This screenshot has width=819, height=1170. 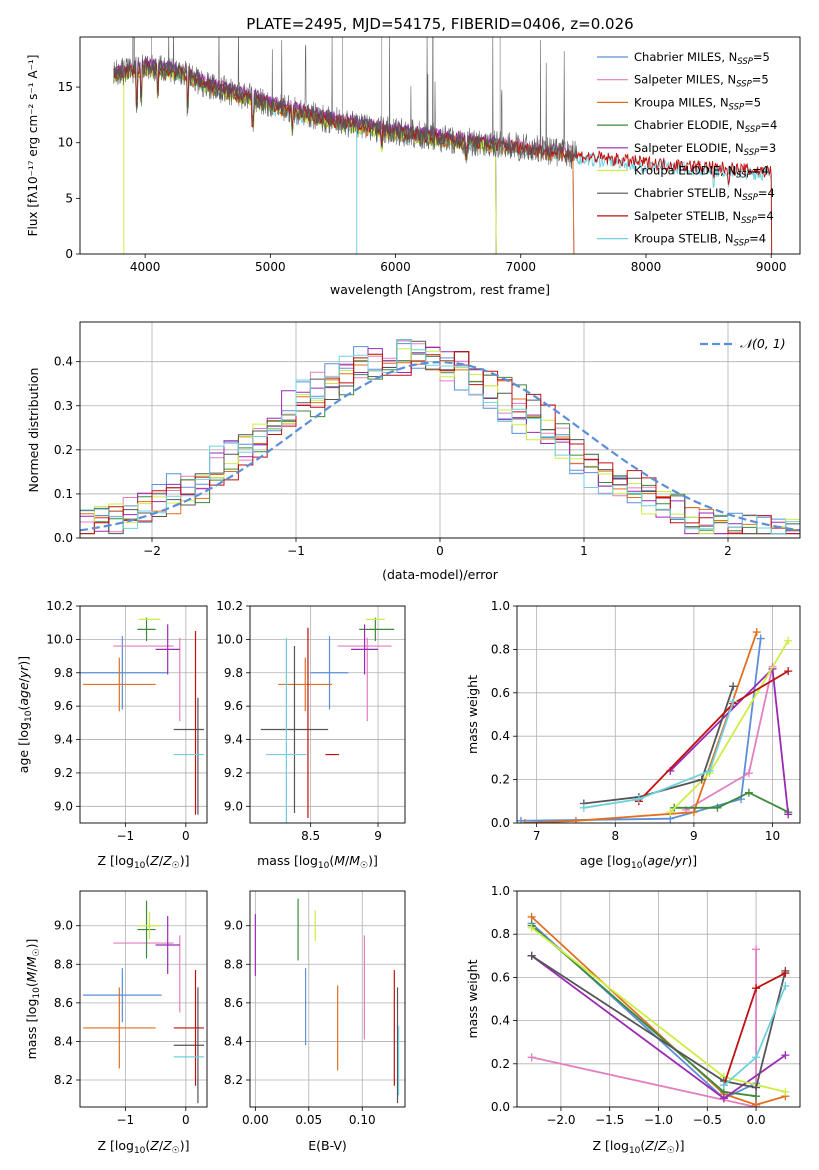 What do you see at coordinates (233, 1003) in the screenshot?
I see `y-tick-label: 8.6` at bounding box center [233, 1003].